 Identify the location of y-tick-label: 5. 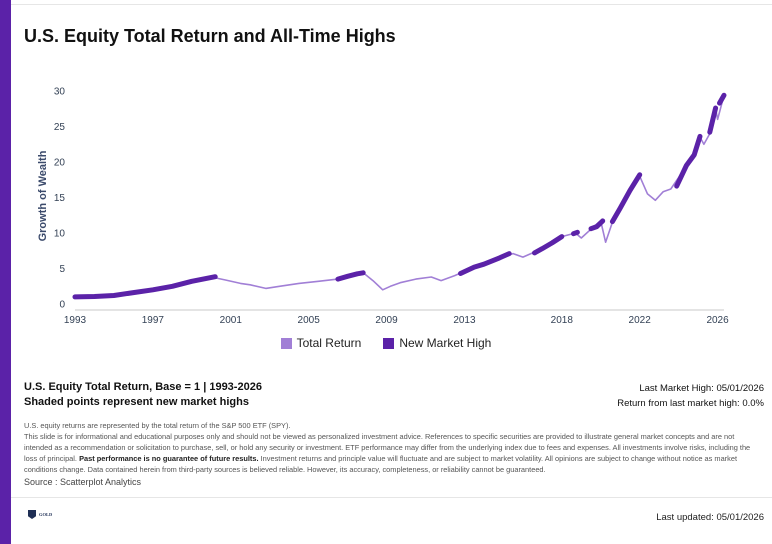
(62, 269).